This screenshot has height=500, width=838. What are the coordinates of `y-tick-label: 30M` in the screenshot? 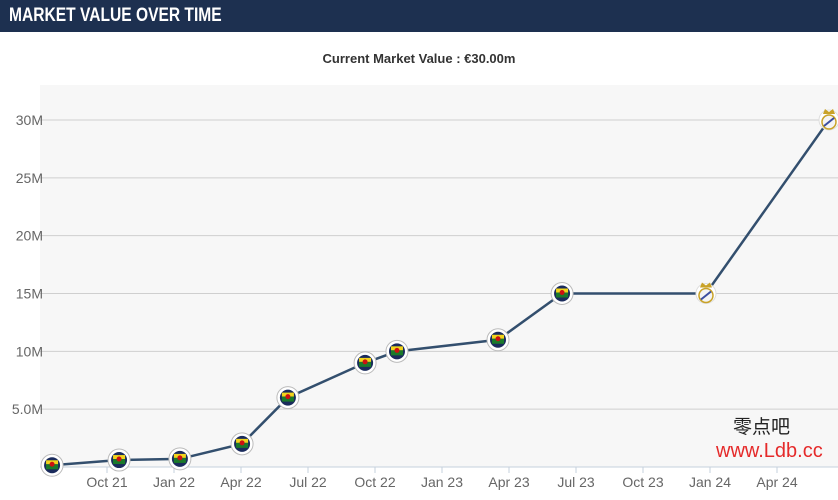 It's located at (29, 120).